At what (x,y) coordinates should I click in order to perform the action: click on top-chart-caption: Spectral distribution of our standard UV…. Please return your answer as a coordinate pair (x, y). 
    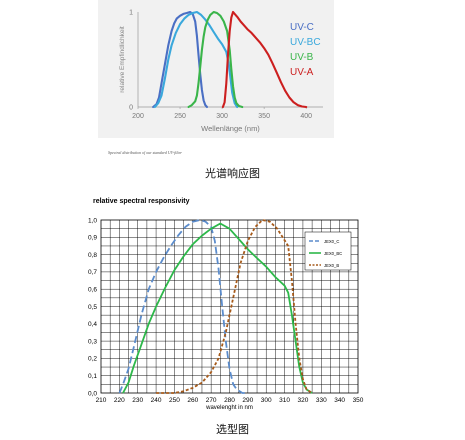
    Looking at the image, I should click on (145, 152).